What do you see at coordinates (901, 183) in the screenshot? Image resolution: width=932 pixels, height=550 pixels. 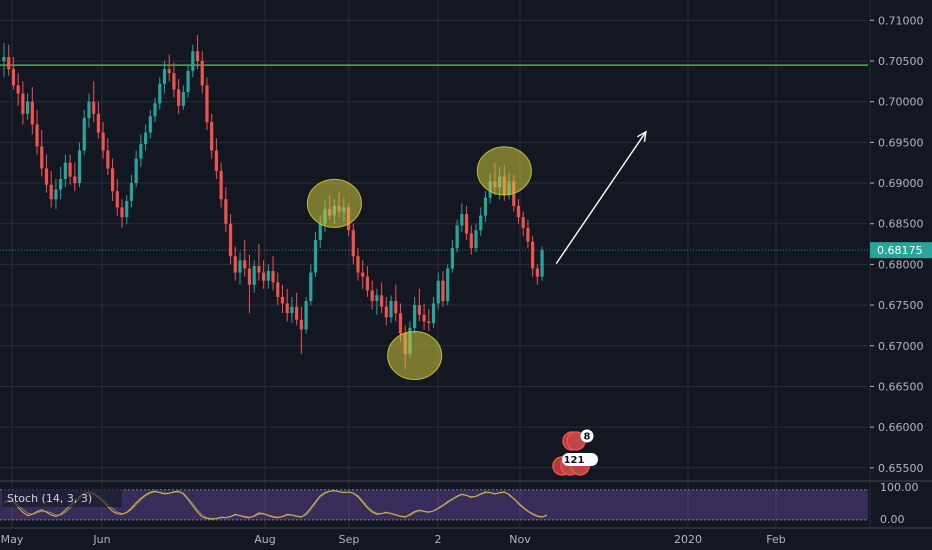 I see `price-tick-label: 0.69000` at bounding box center [901, 183].